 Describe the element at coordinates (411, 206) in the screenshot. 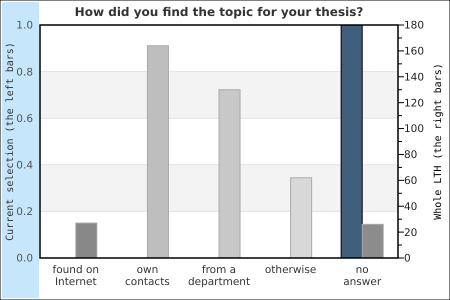

I see `y2-tick-label: 40` at that location.